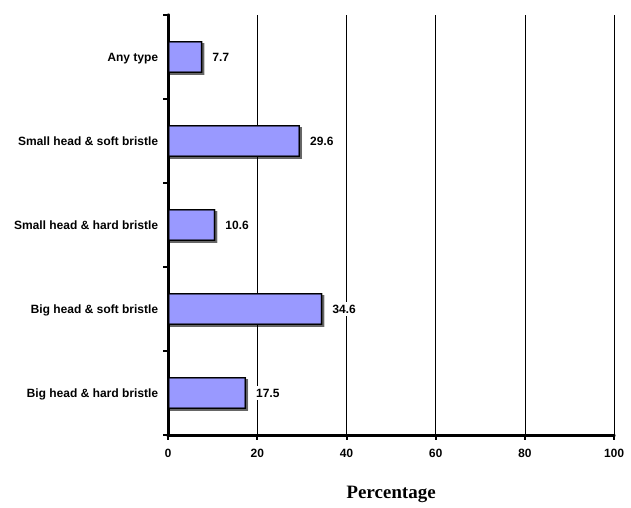  I want to click on data-label: 34.6, so click(344, 309).